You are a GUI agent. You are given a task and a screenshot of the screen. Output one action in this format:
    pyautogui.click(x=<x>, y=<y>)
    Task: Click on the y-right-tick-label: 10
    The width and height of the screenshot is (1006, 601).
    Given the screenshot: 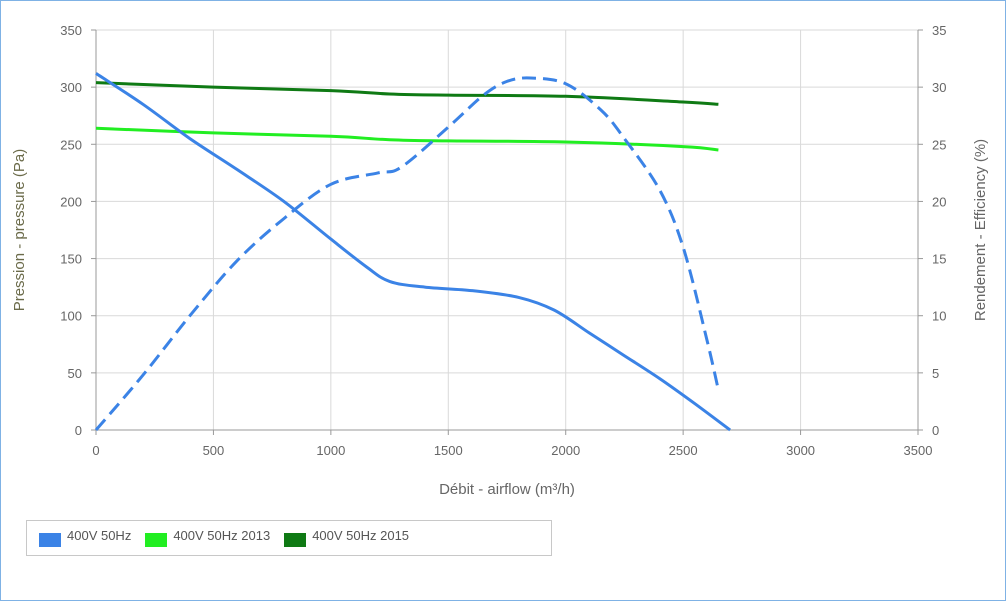 What is the action you would take?
    pyautogui.click(x=939, y=316)
    